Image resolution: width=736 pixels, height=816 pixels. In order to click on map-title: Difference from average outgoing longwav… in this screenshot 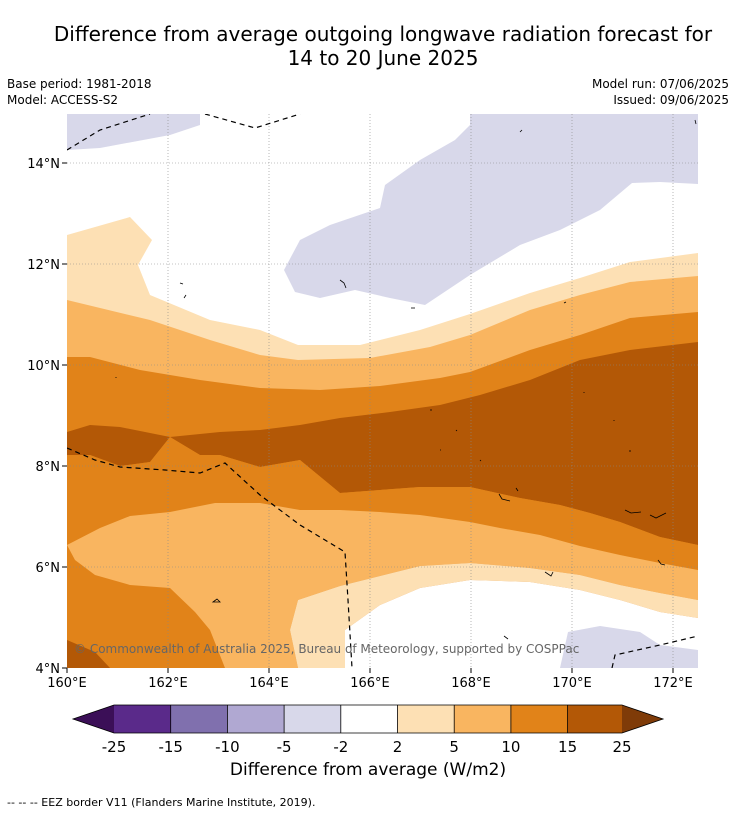, I will do `click(383, 46)`.